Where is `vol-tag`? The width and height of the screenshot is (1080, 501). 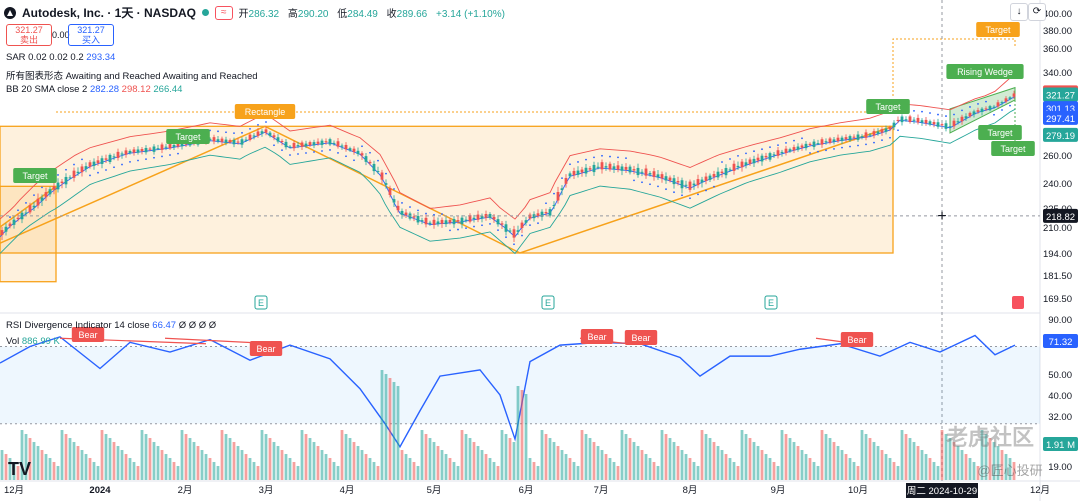
vol-tag is located at coordinates (1060, 444).